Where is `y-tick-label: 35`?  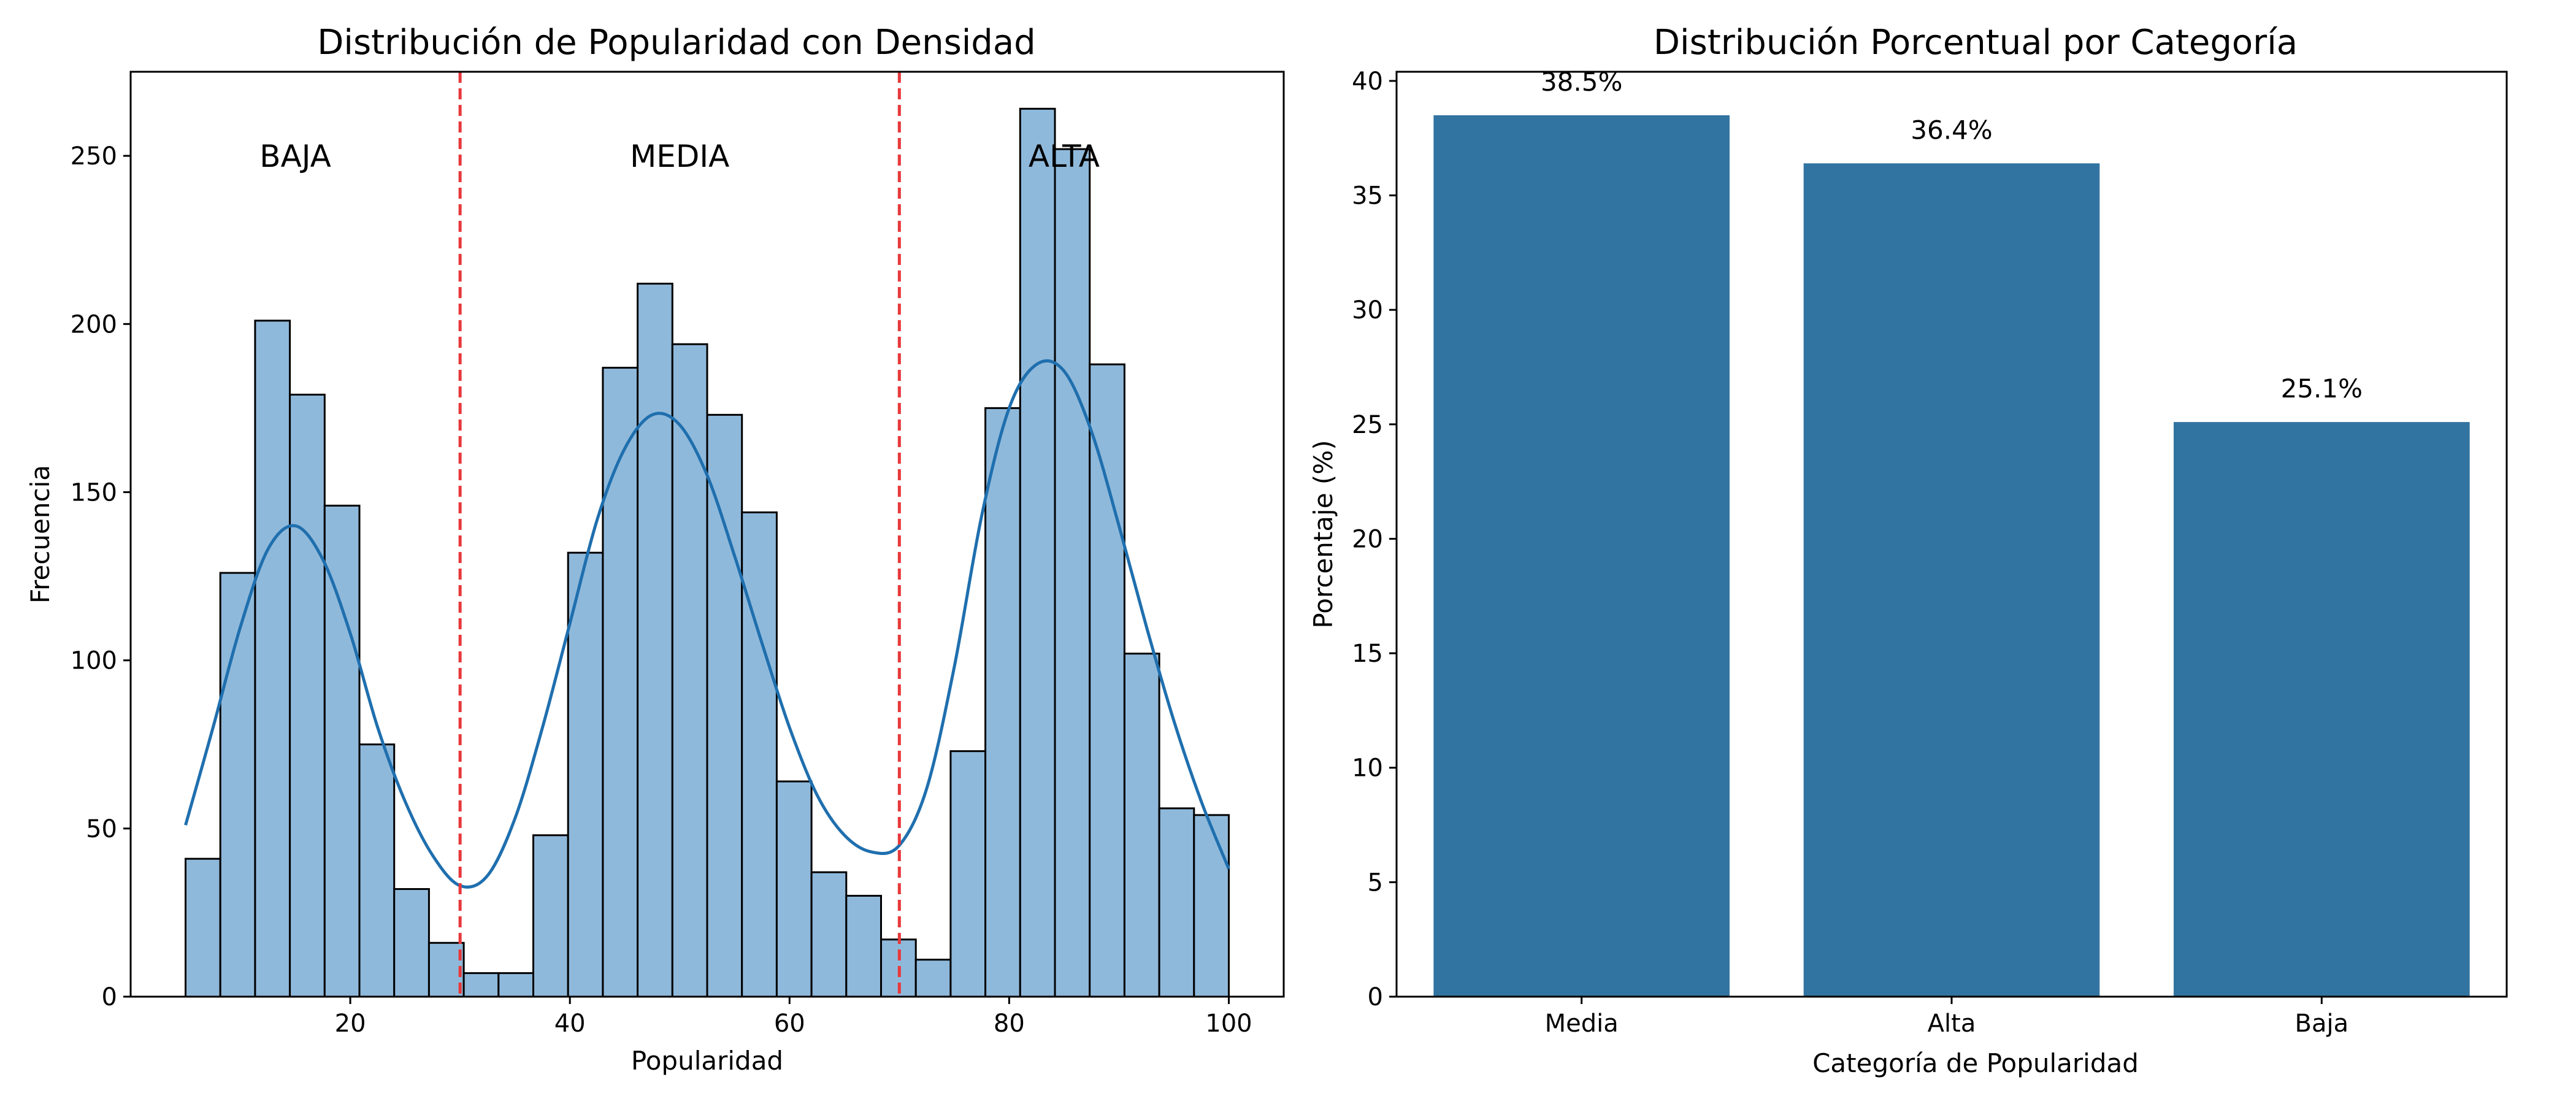
y-tick-label: 35 is located at coordinates (1367, 196).